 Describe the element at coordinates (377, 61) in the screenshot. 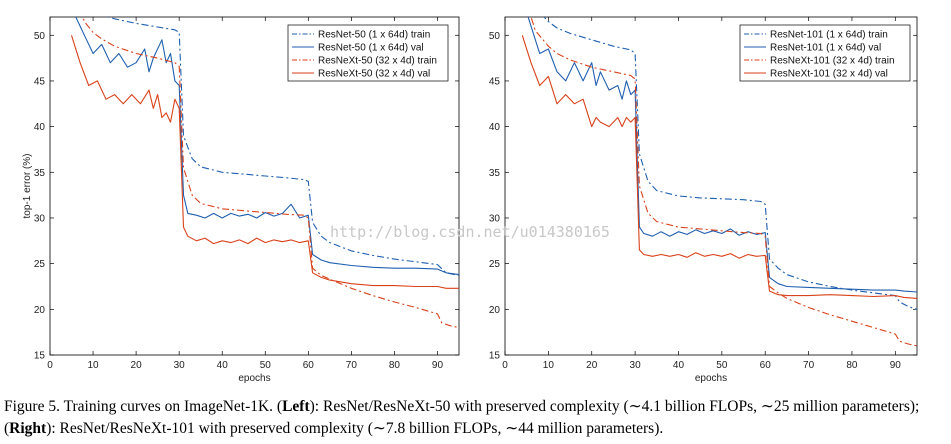

I see `legend-label: ResNeXt-50 (32 x 4d) train` at that location.